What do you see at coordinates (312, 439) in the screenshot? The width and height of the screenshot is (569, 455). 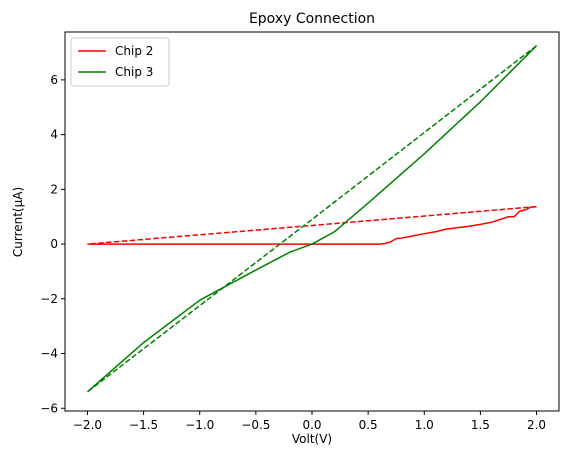 I see `x-axis-label: Volt(V)` at bounding box center [312, 439].